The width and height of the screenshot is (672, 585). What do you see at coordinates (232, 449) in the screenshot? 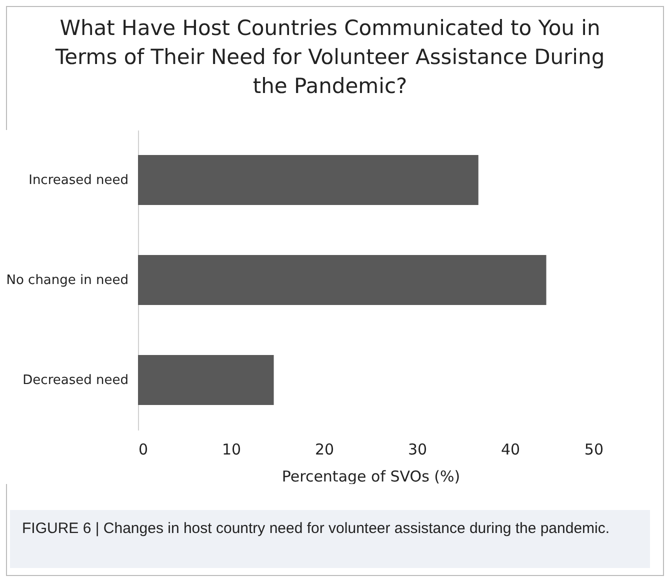
I see `x-tick-label: 10` at bounding box center [232, 449].